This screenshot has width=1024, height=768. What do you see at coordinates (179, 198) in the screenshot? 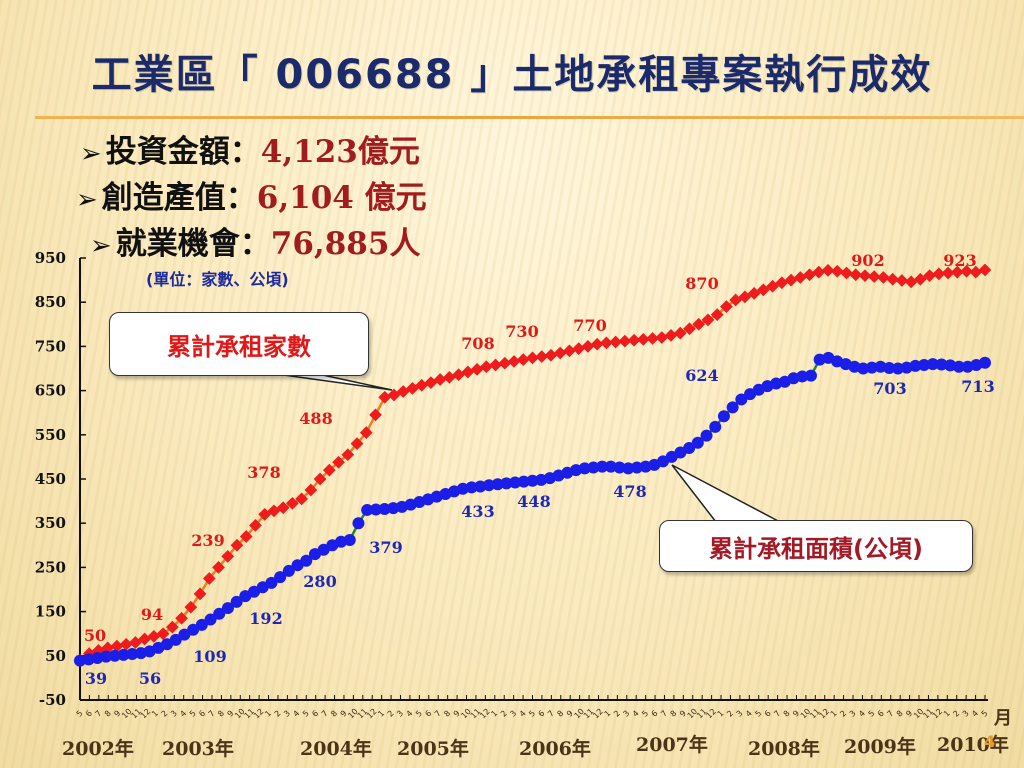
I see `stat-label: 創造產值：` at bounding box center [179, 198].